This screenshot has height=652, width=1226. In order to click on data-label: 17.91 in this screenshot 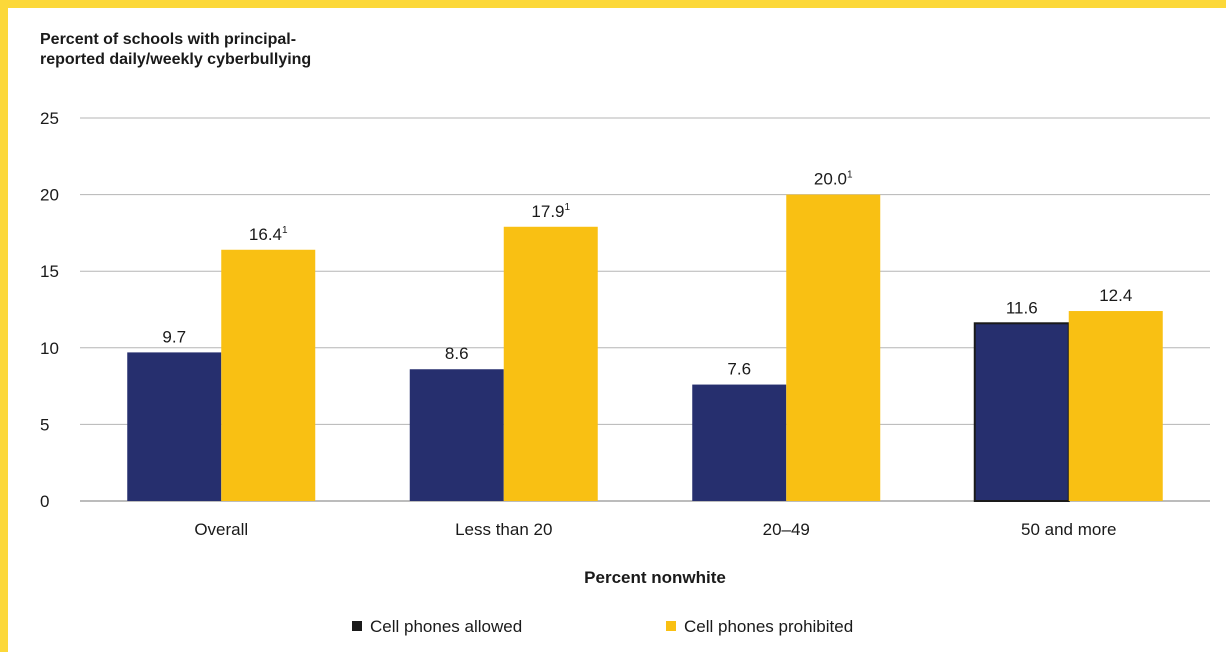, I will do `click(550, 211)`.